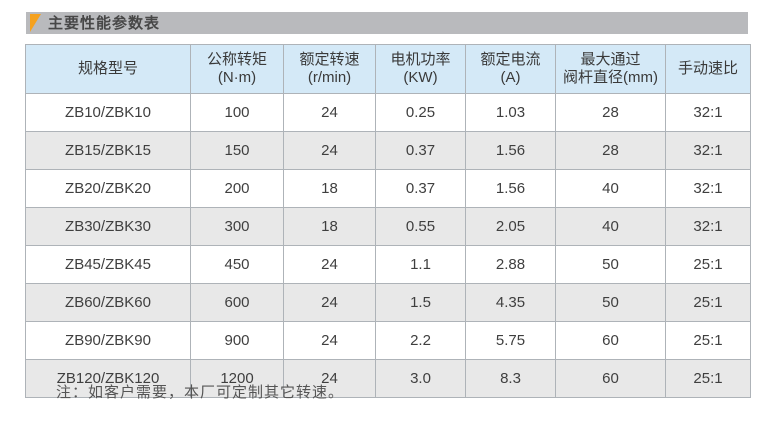  I want to click on cell-rated-current: 1.03, so click(510, 112).